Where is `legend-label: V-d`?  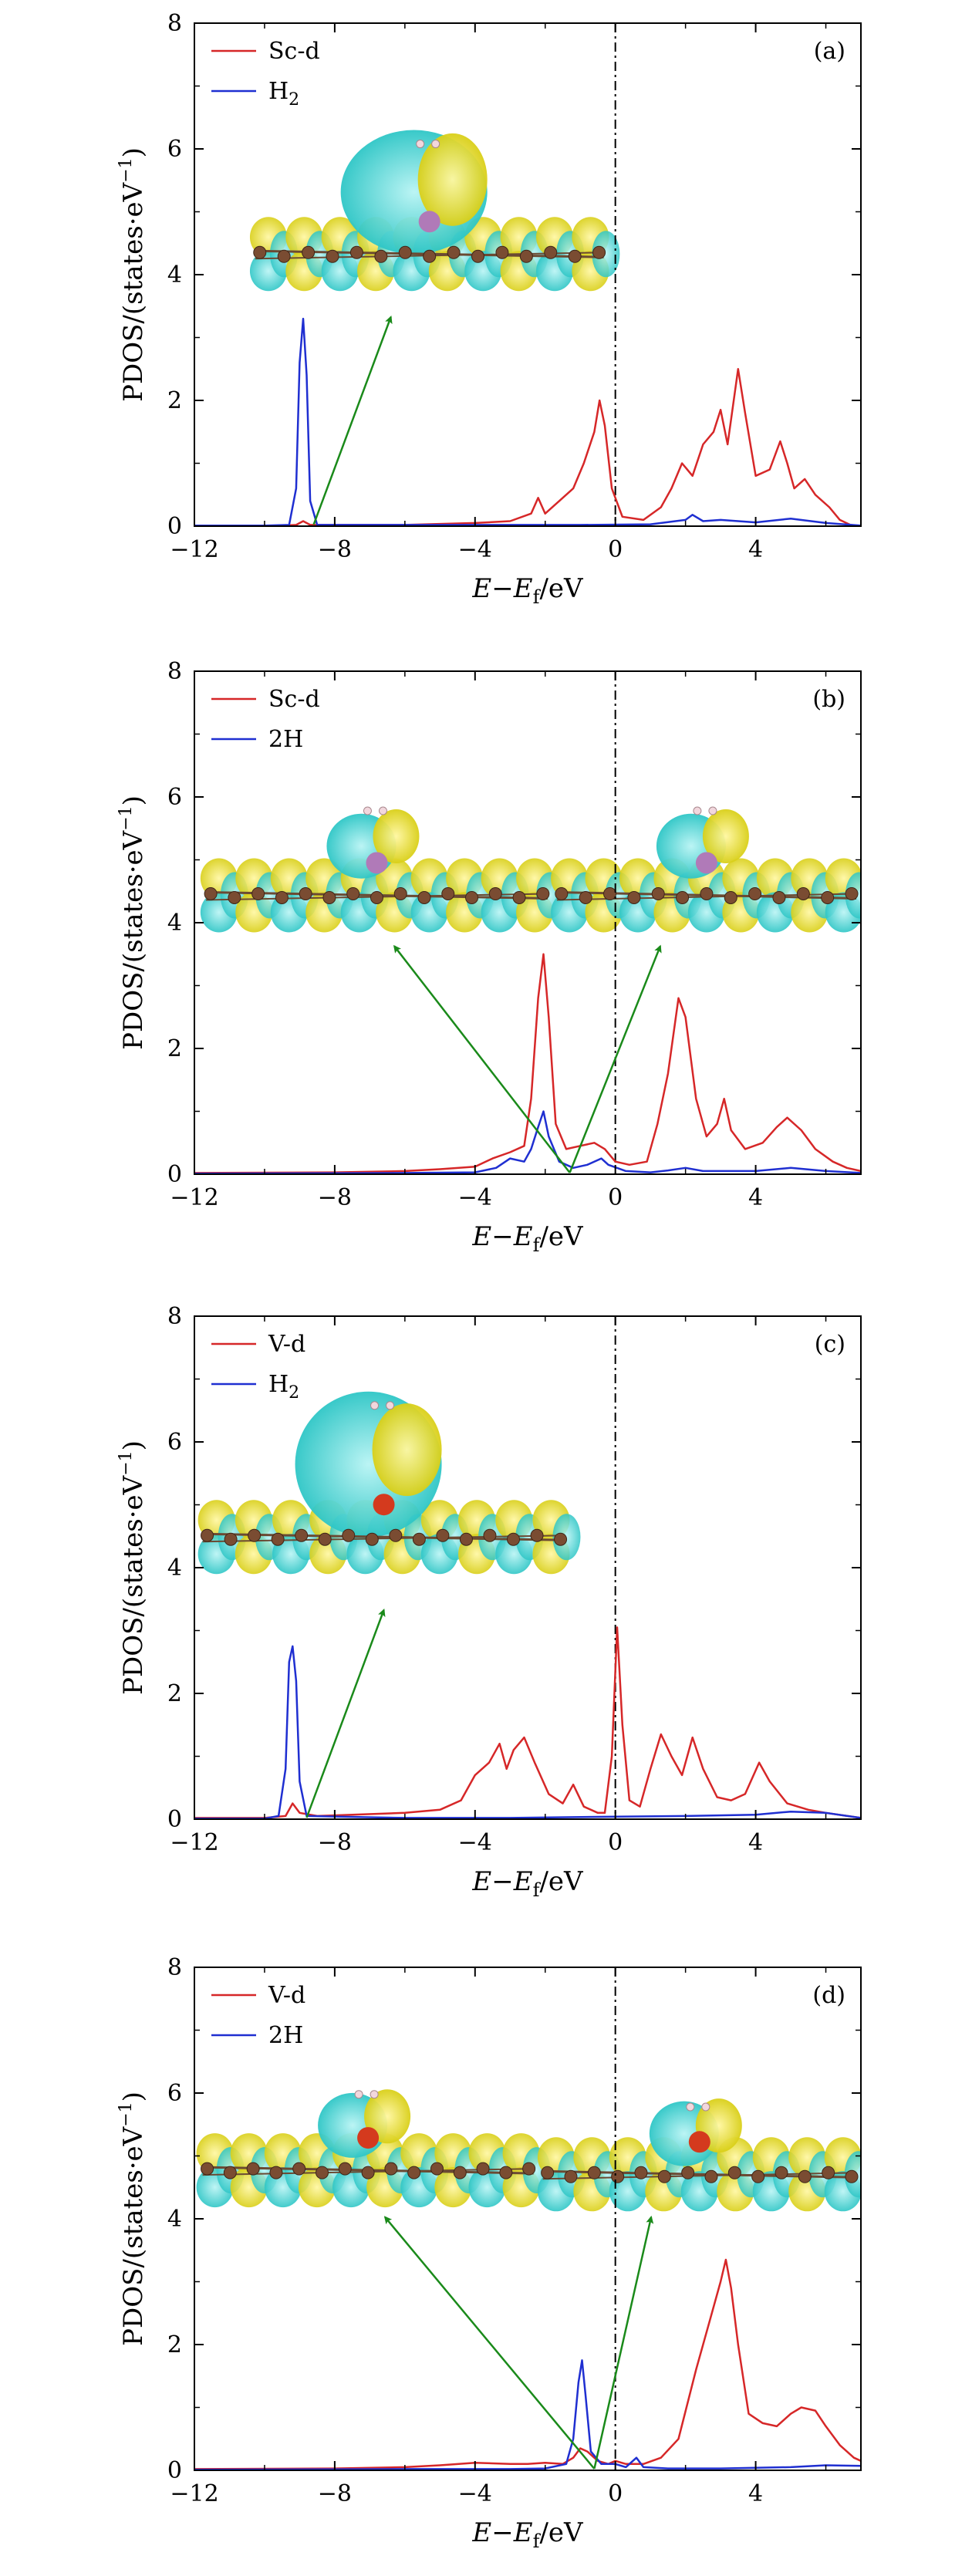
legend-label: V-d is located at coordinates (286, 1345).